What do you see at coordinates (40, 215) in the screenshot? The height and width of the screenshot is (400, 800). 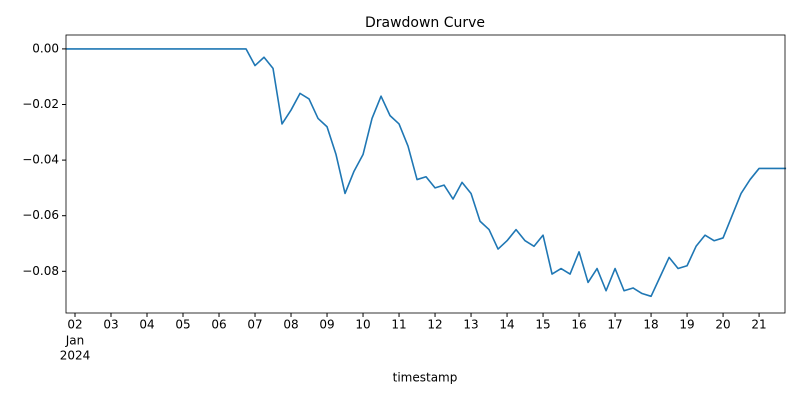 I see `y-tick-label: −0.06` at bounding box center [40, 215].